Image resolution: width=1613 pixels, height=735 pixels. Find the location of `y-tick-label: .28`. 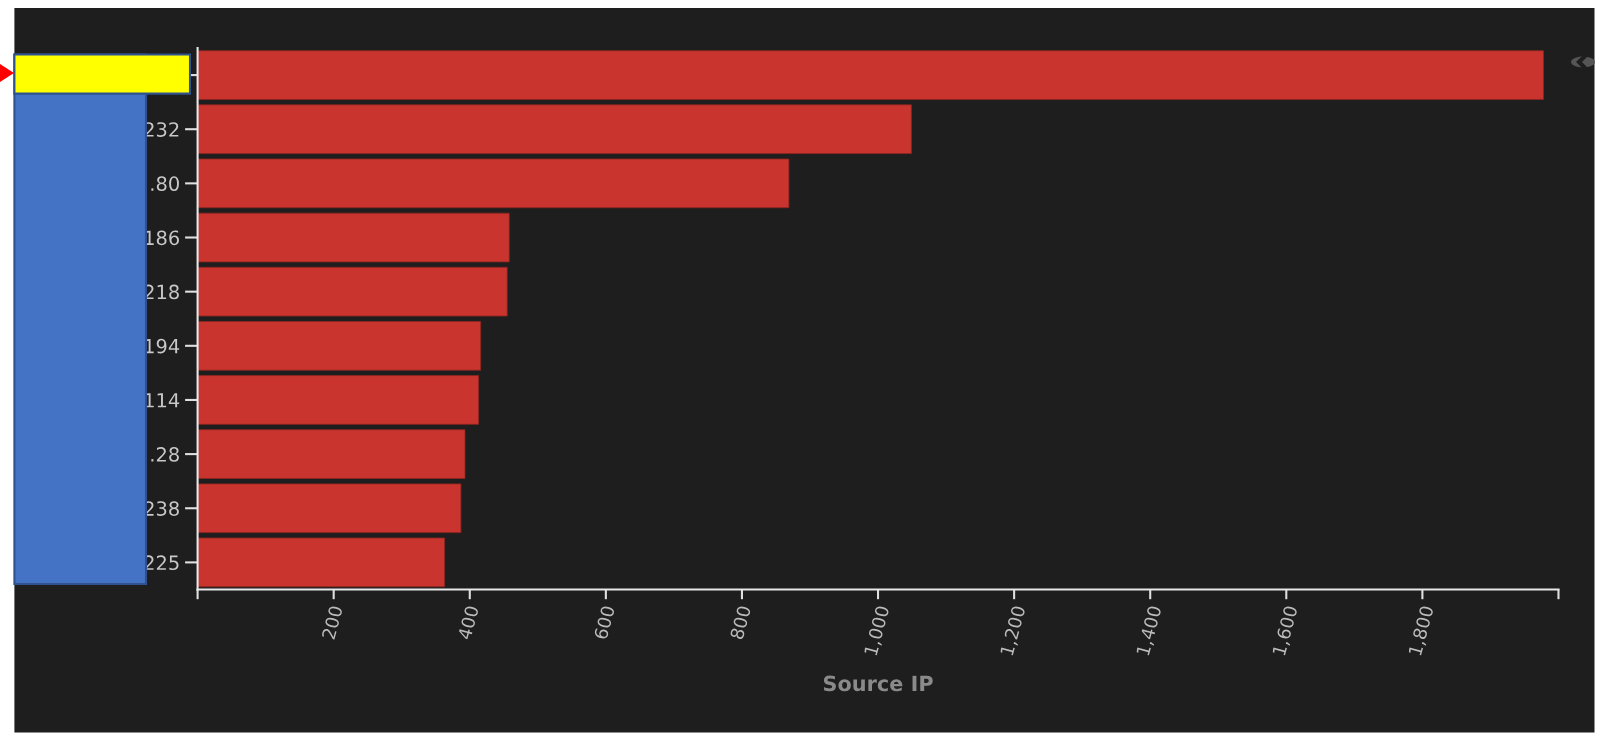

y-tick-label: .28 is located at coordinates (165, 454).